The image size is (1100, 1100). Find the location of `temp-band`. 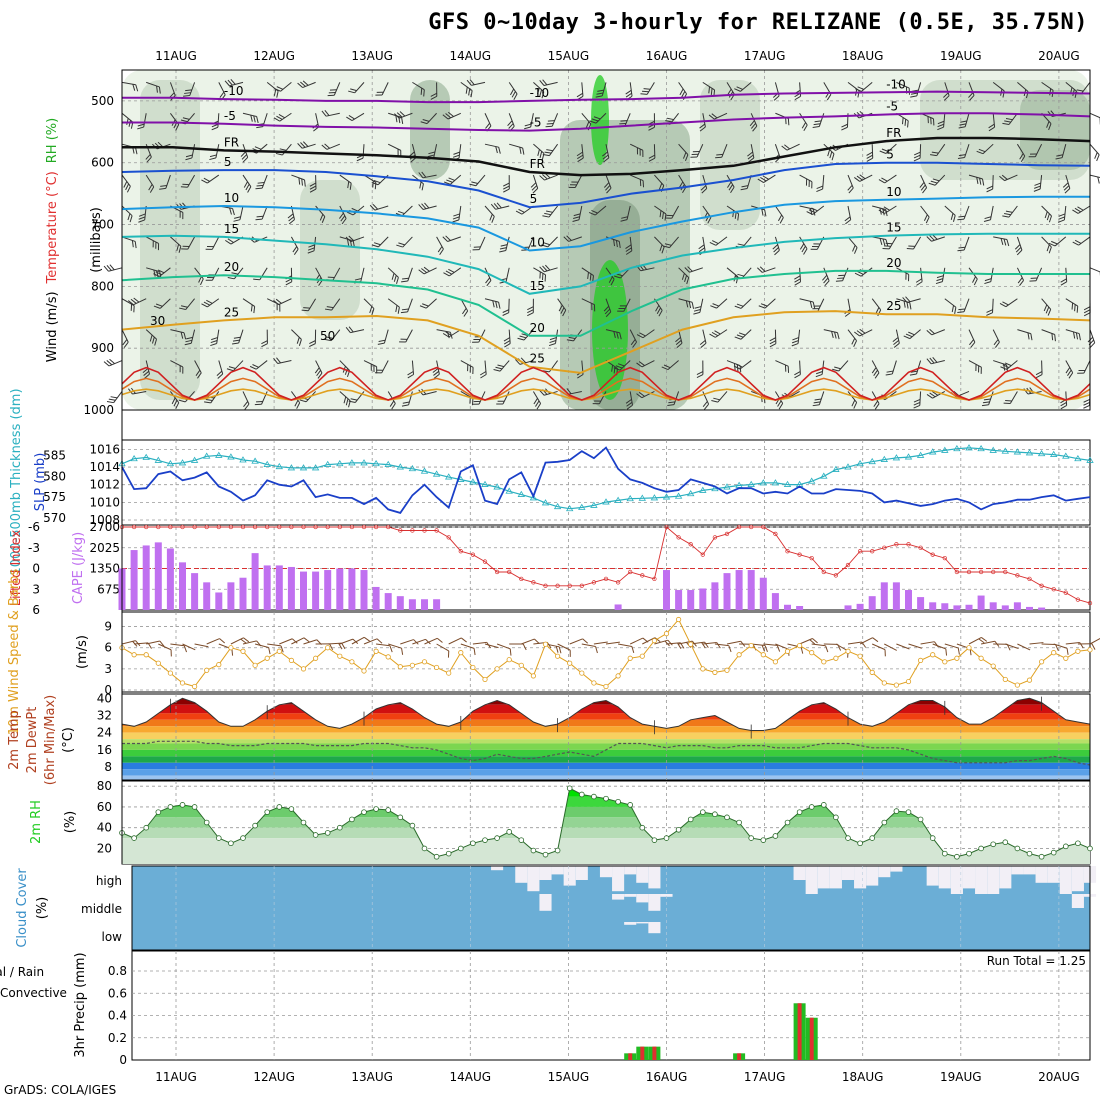

temp-band is located at coordinates (606, 723).